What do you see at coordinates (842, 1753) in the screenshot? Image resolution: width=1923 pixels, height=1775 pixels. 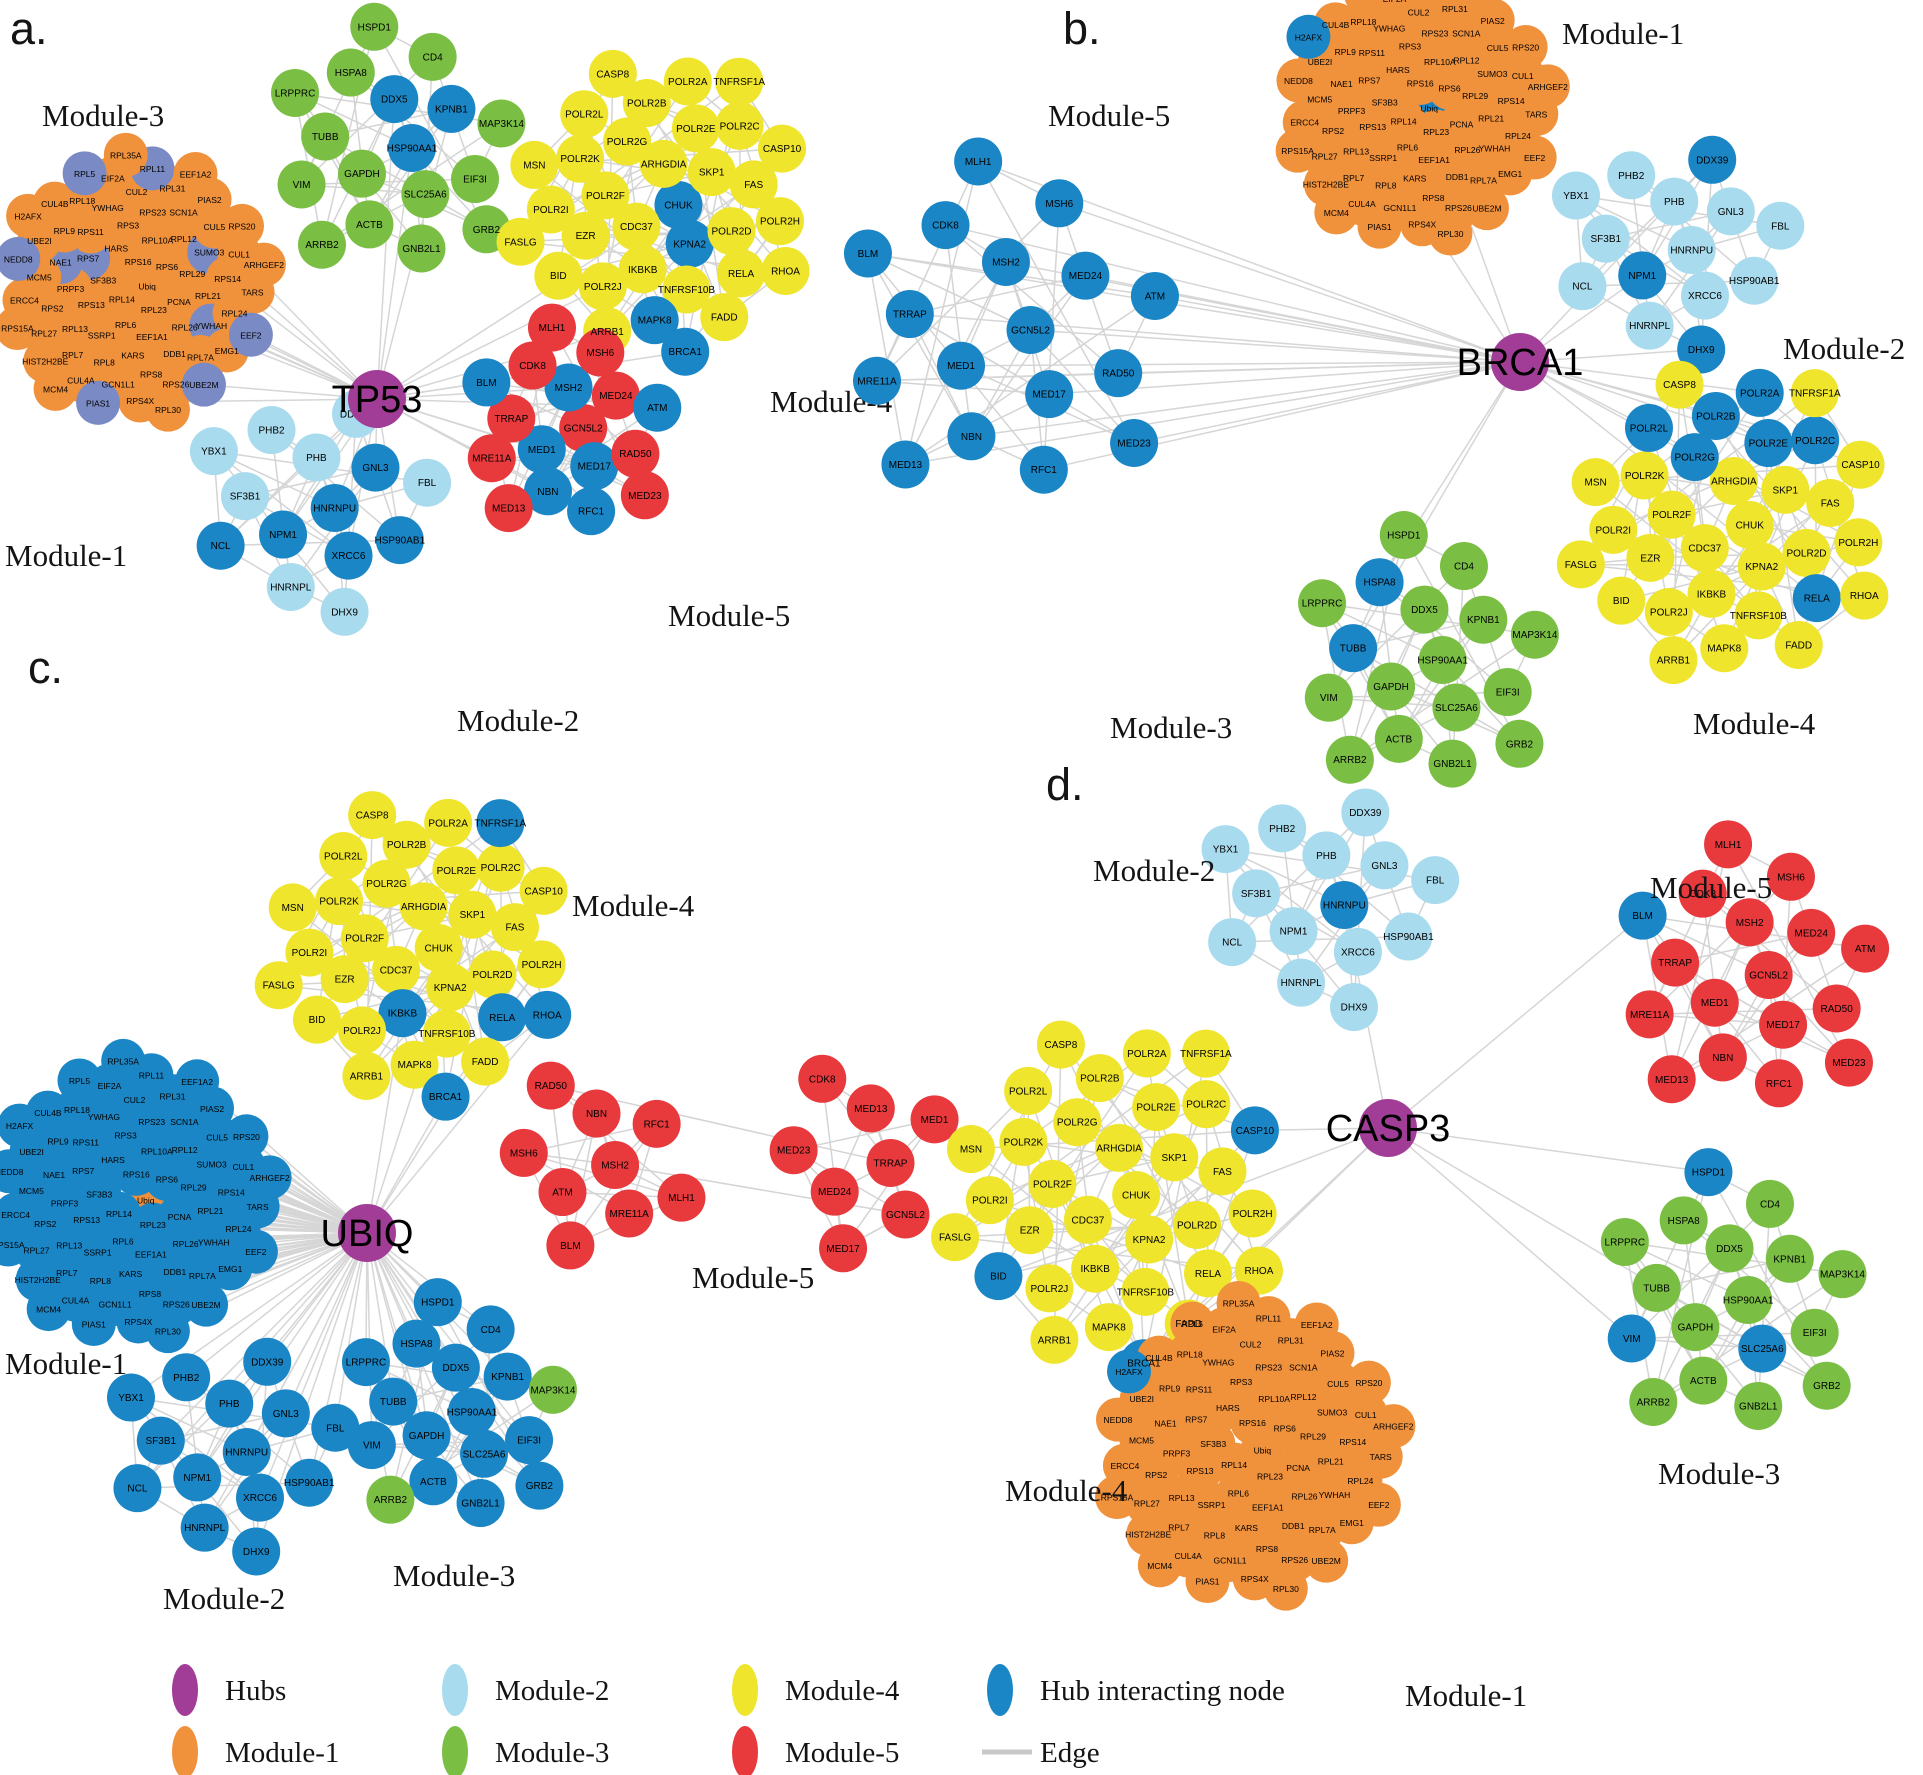 I see `legend-label: Module-5` at bounding box center [842, 1753].